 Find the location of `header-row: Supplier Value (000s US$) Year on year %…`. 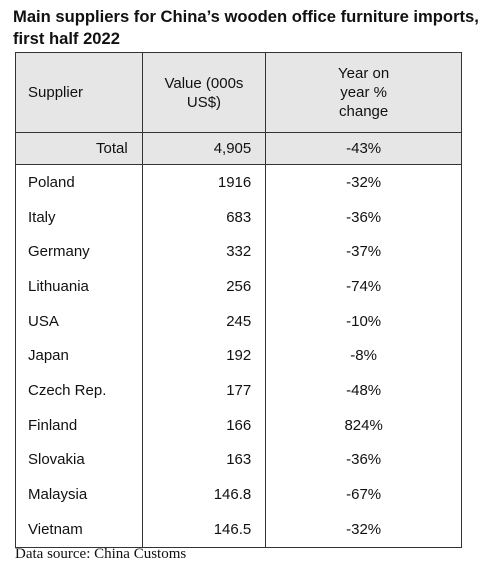

header-row: Supplier Value (000s US$) Year on year %… is located at coordinates (238, 92).